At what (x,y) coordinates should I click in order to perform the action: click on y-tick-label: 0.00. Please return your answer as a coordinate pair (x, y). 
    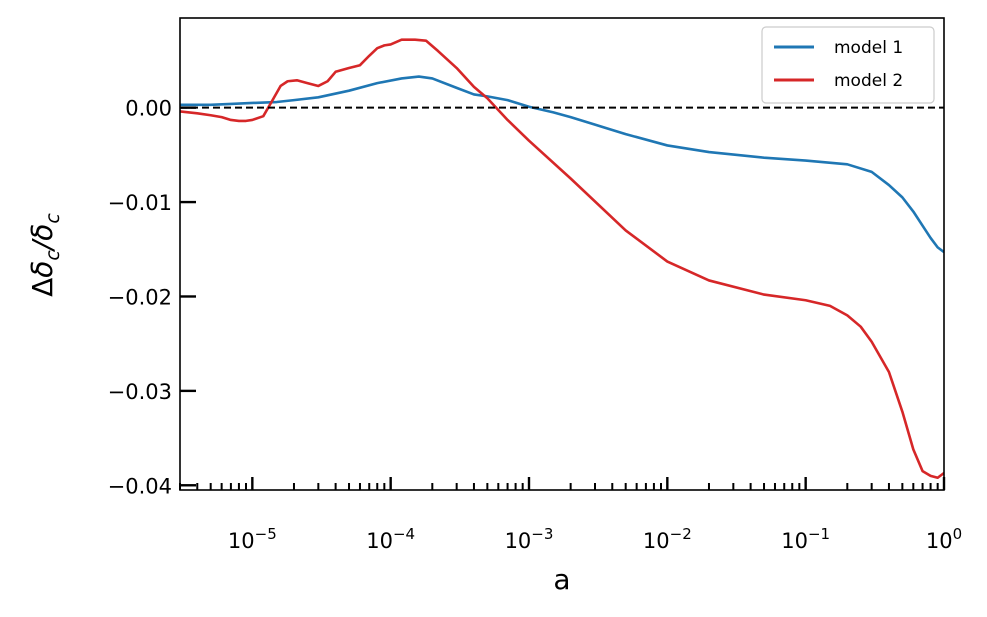
    Looking at the image, I should click on (148, 109).